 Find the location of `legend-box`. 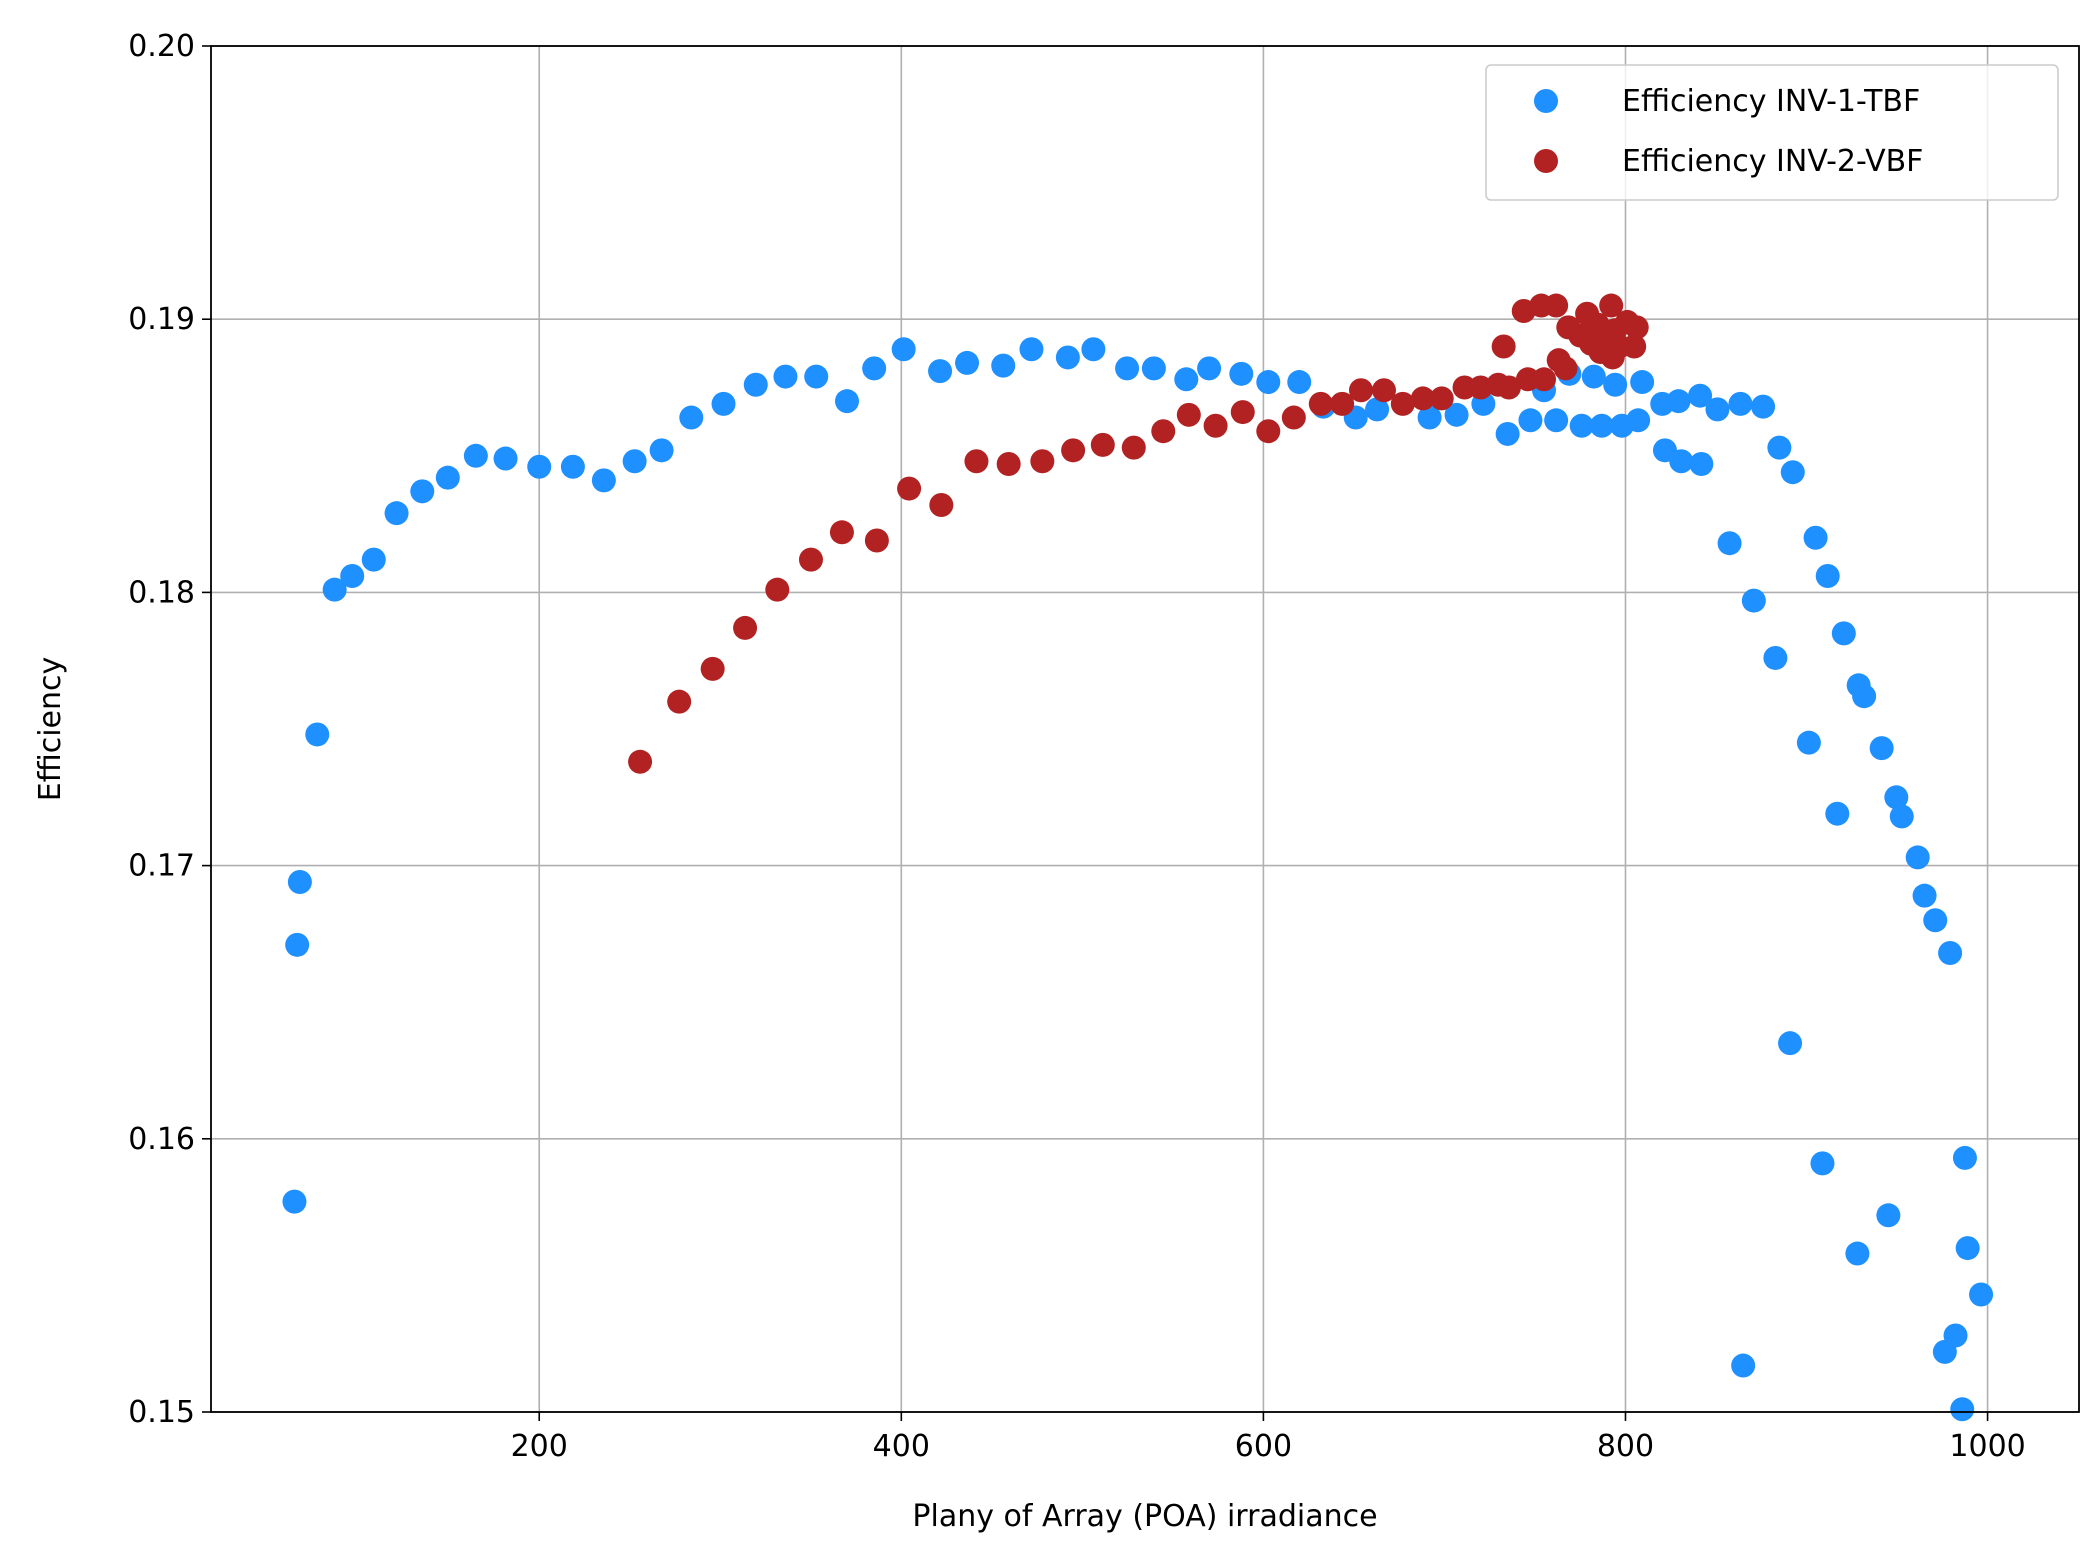

legend-box is located at coordinates (1772, 132).